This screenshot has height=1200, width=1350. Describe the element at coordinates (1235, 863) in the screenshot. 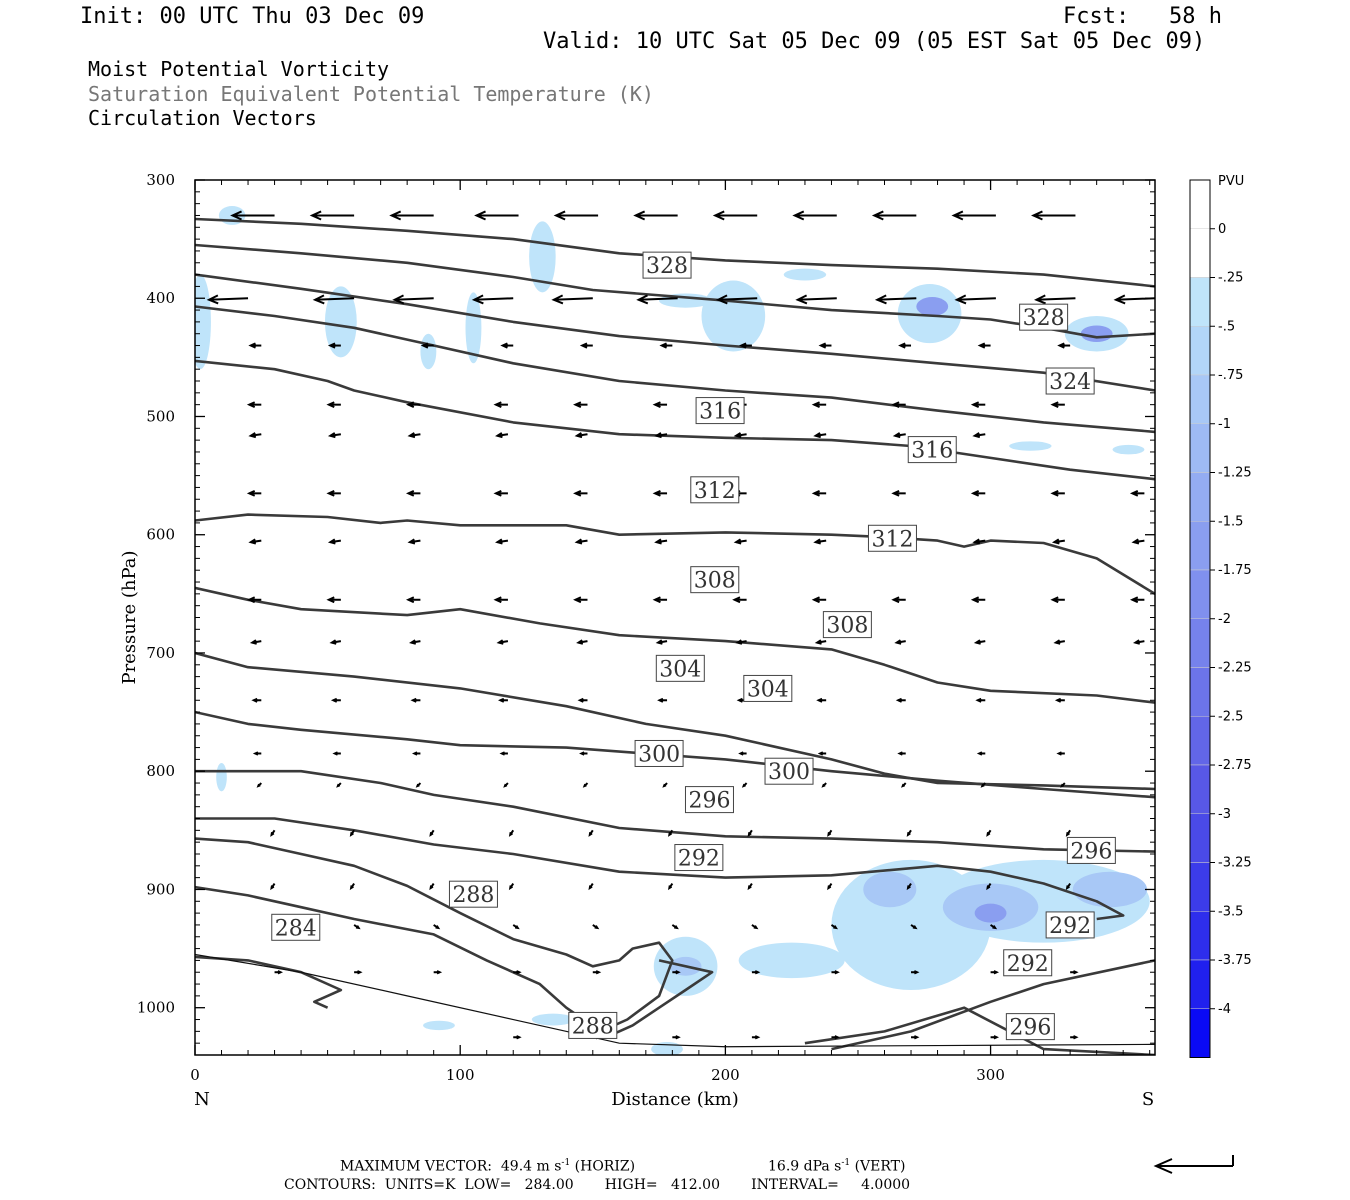

I see `colorbar-label: -3.25` at that location.